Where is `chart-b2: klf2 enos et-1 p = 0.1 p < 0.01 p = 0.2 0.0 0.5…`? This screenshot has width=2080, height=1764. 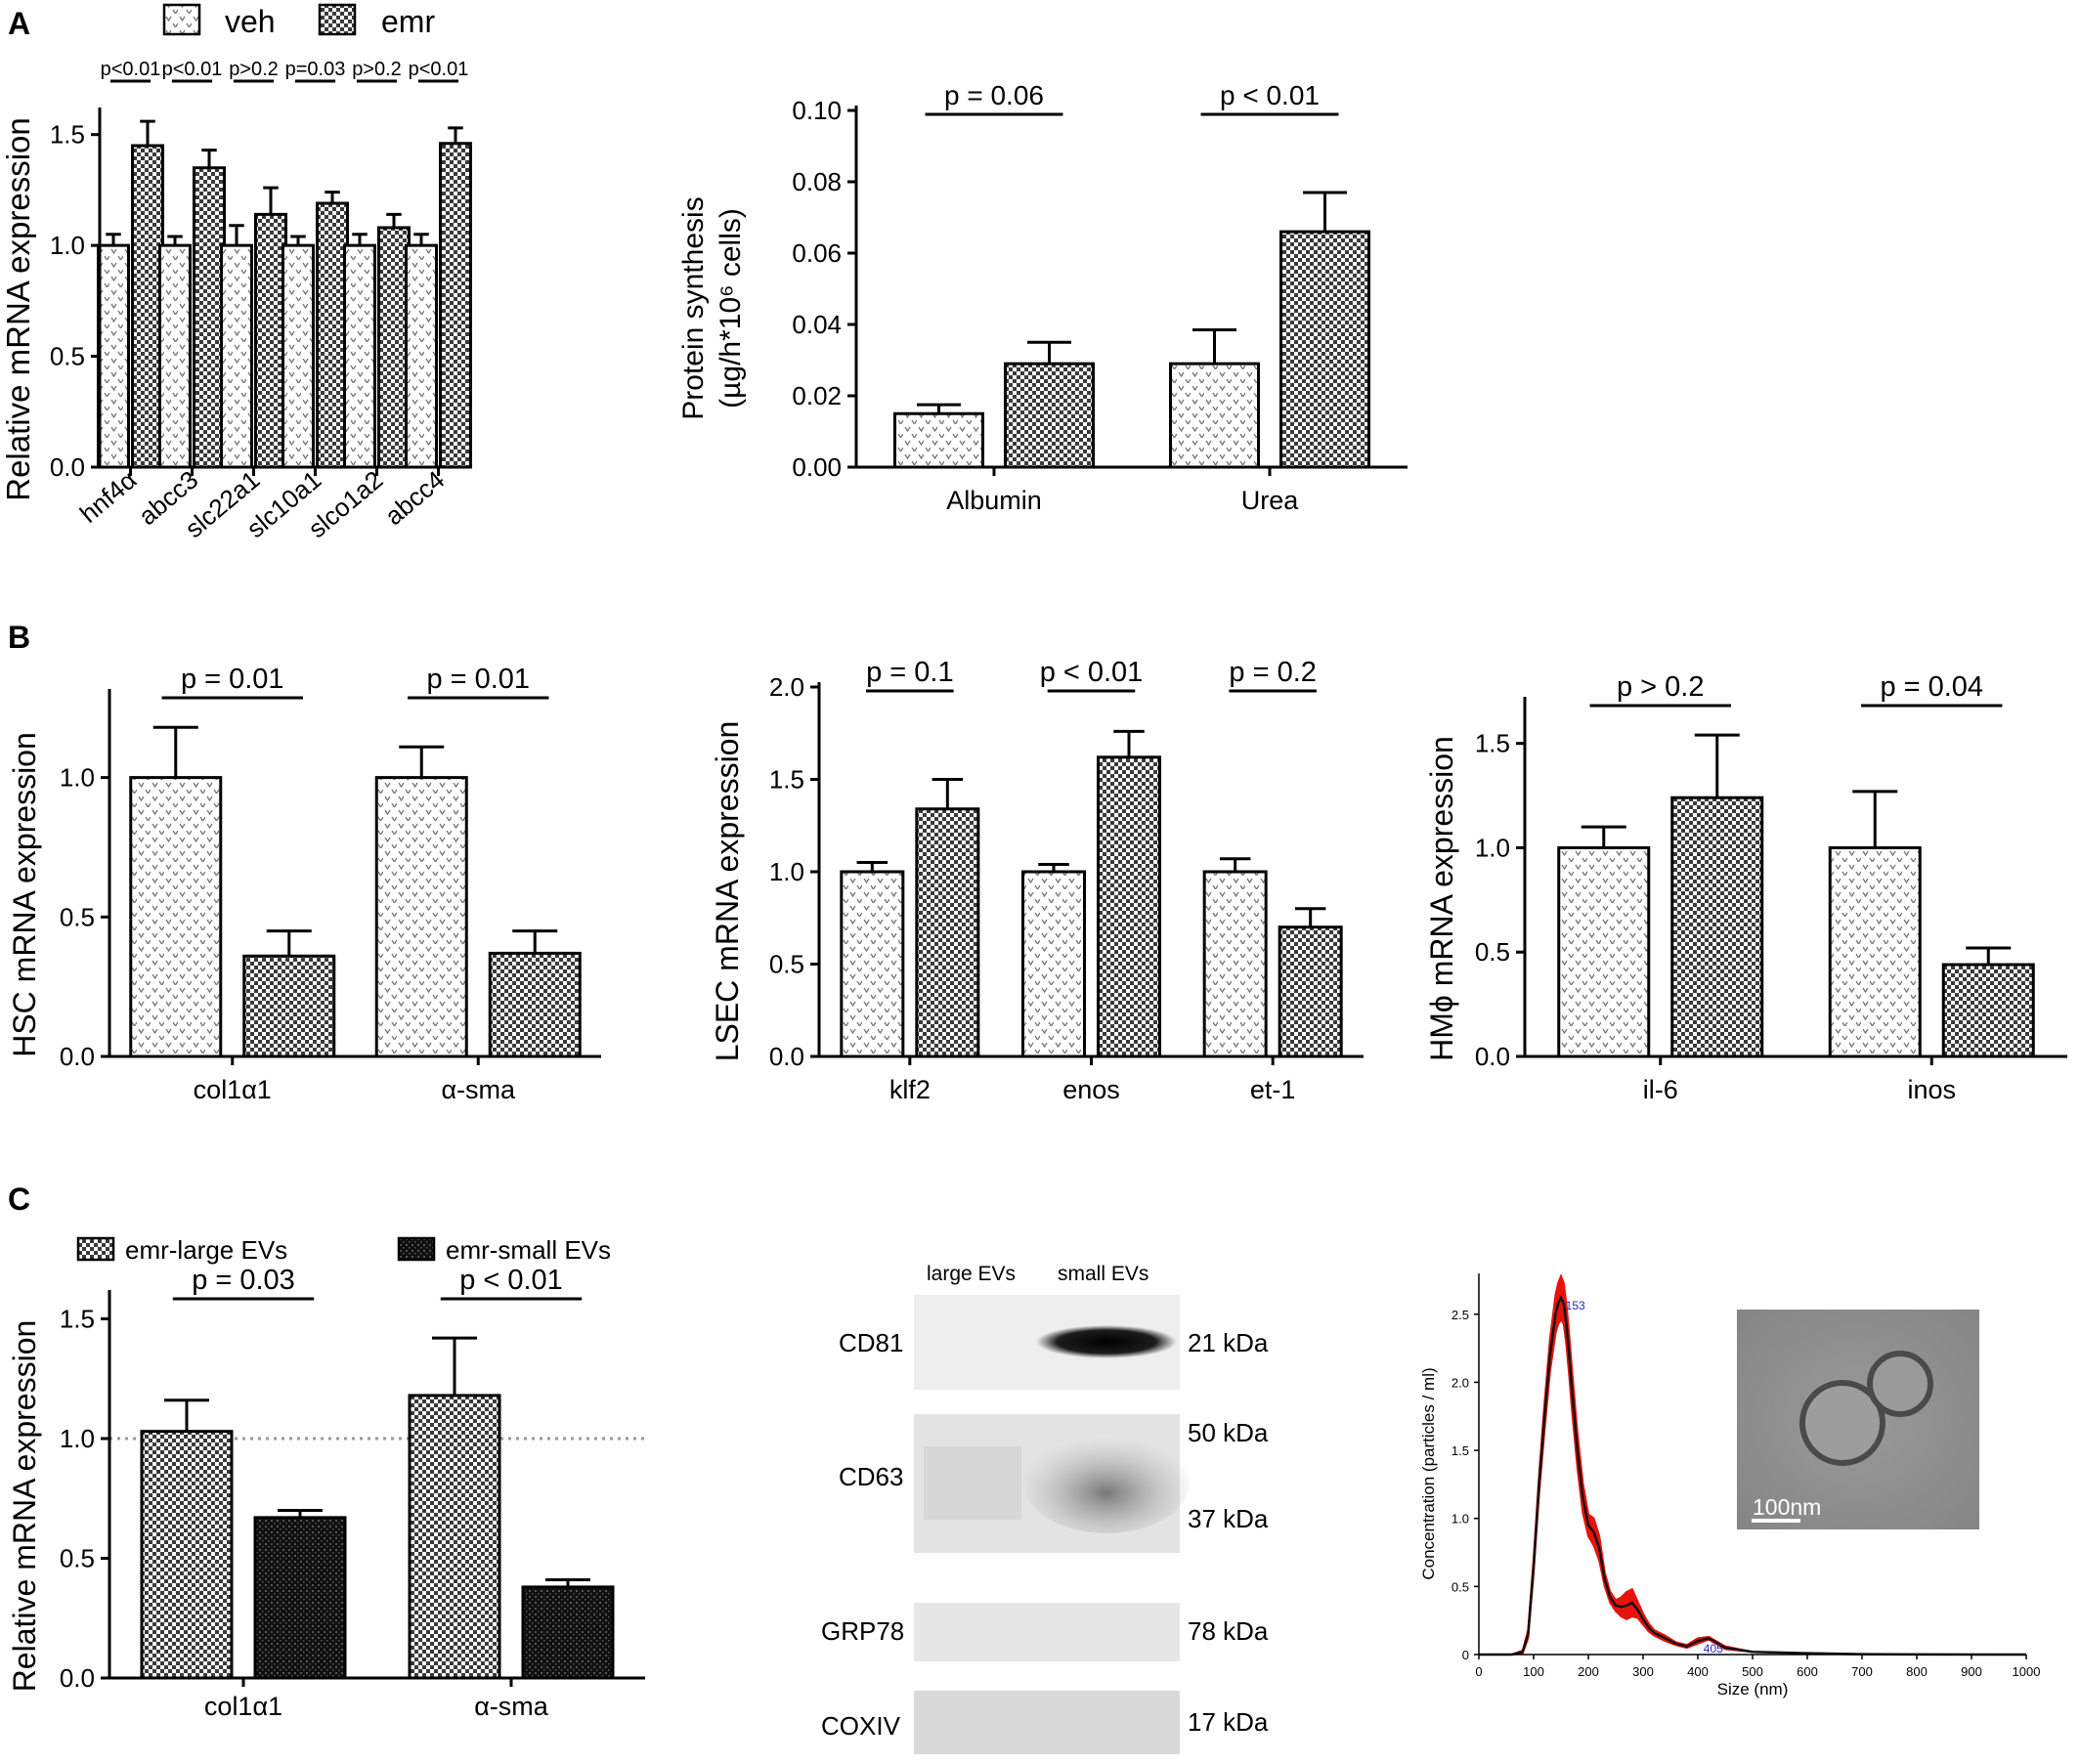 chart-b2: klf2 enos et-1 p = 0.1 p < 0.01 p = 0.2 0.0 0.5… is located at coordinates (1037, 880).